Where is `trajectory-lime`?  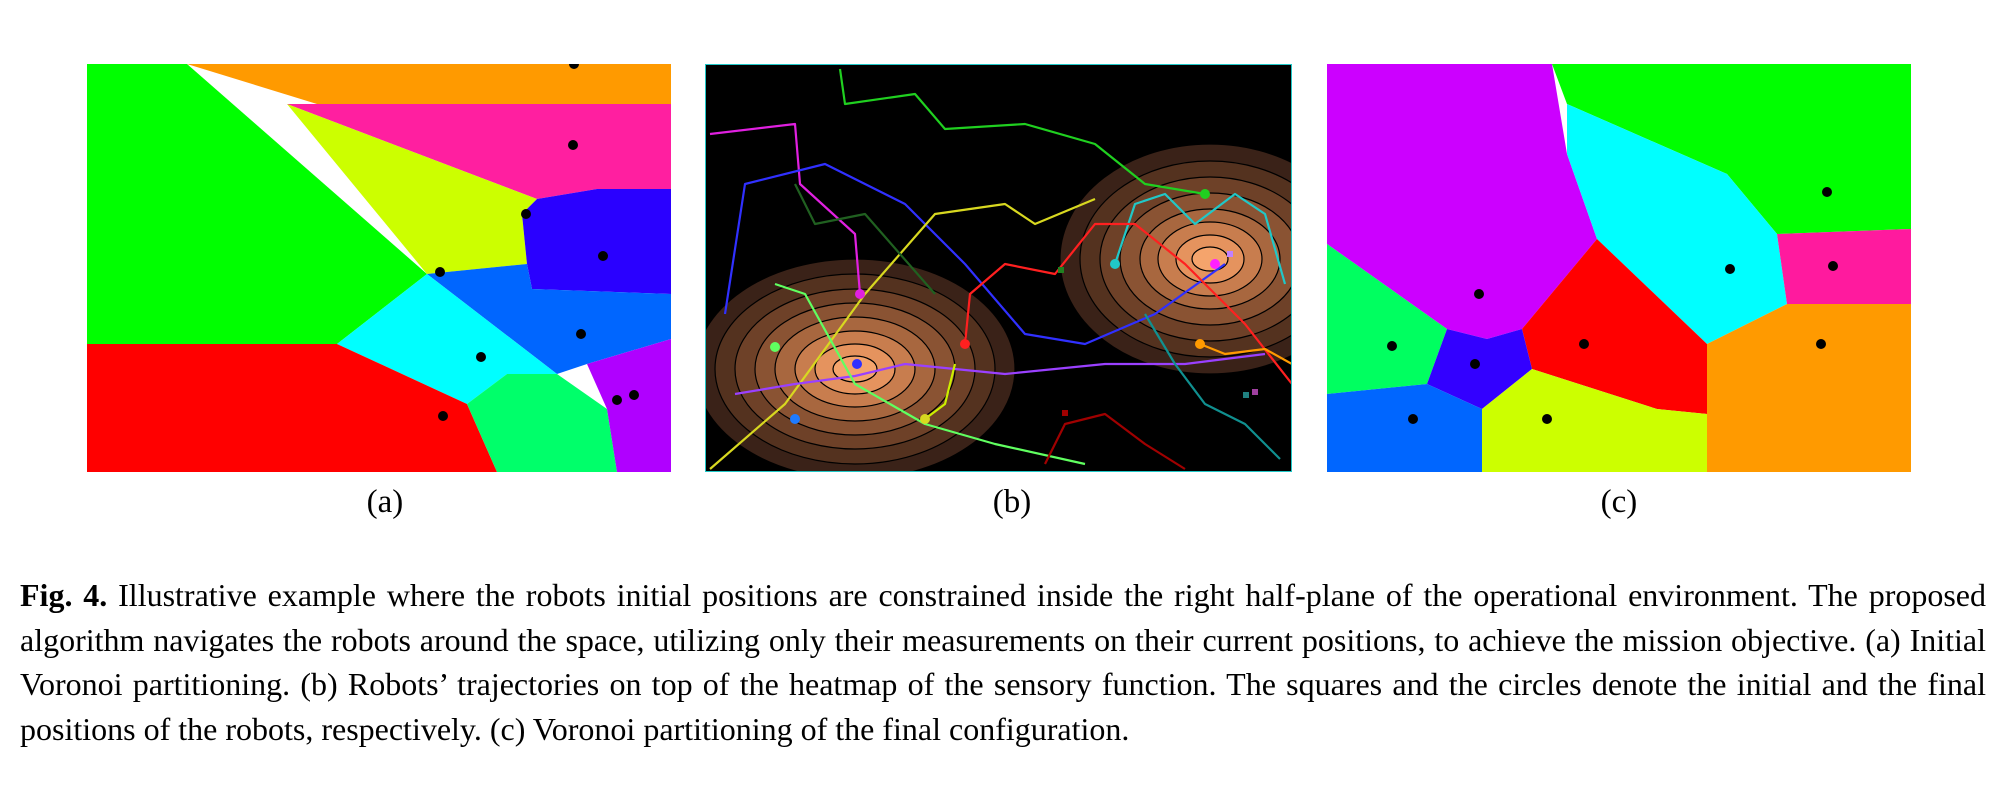
trajectory-lime is located at coordinates (930, 374).